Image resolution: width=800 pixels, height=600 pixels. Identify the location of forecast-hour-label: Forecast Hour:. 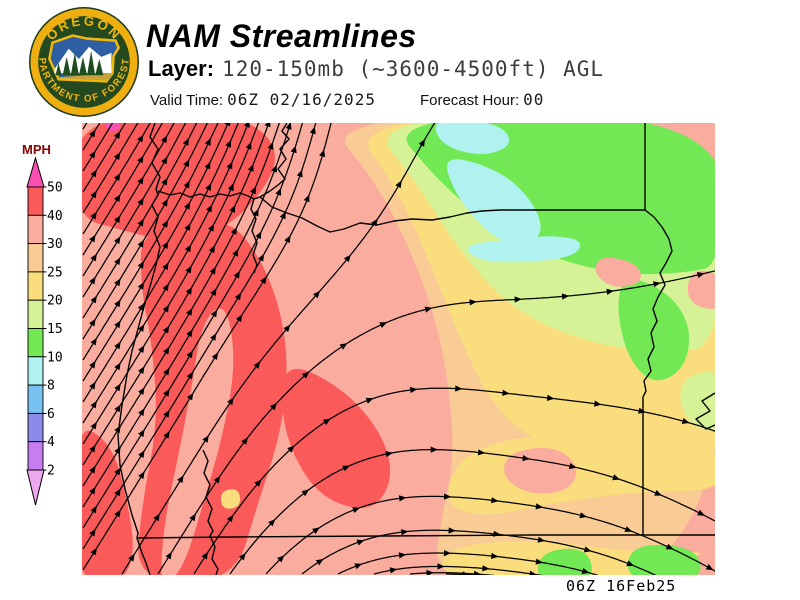
(469, 100).